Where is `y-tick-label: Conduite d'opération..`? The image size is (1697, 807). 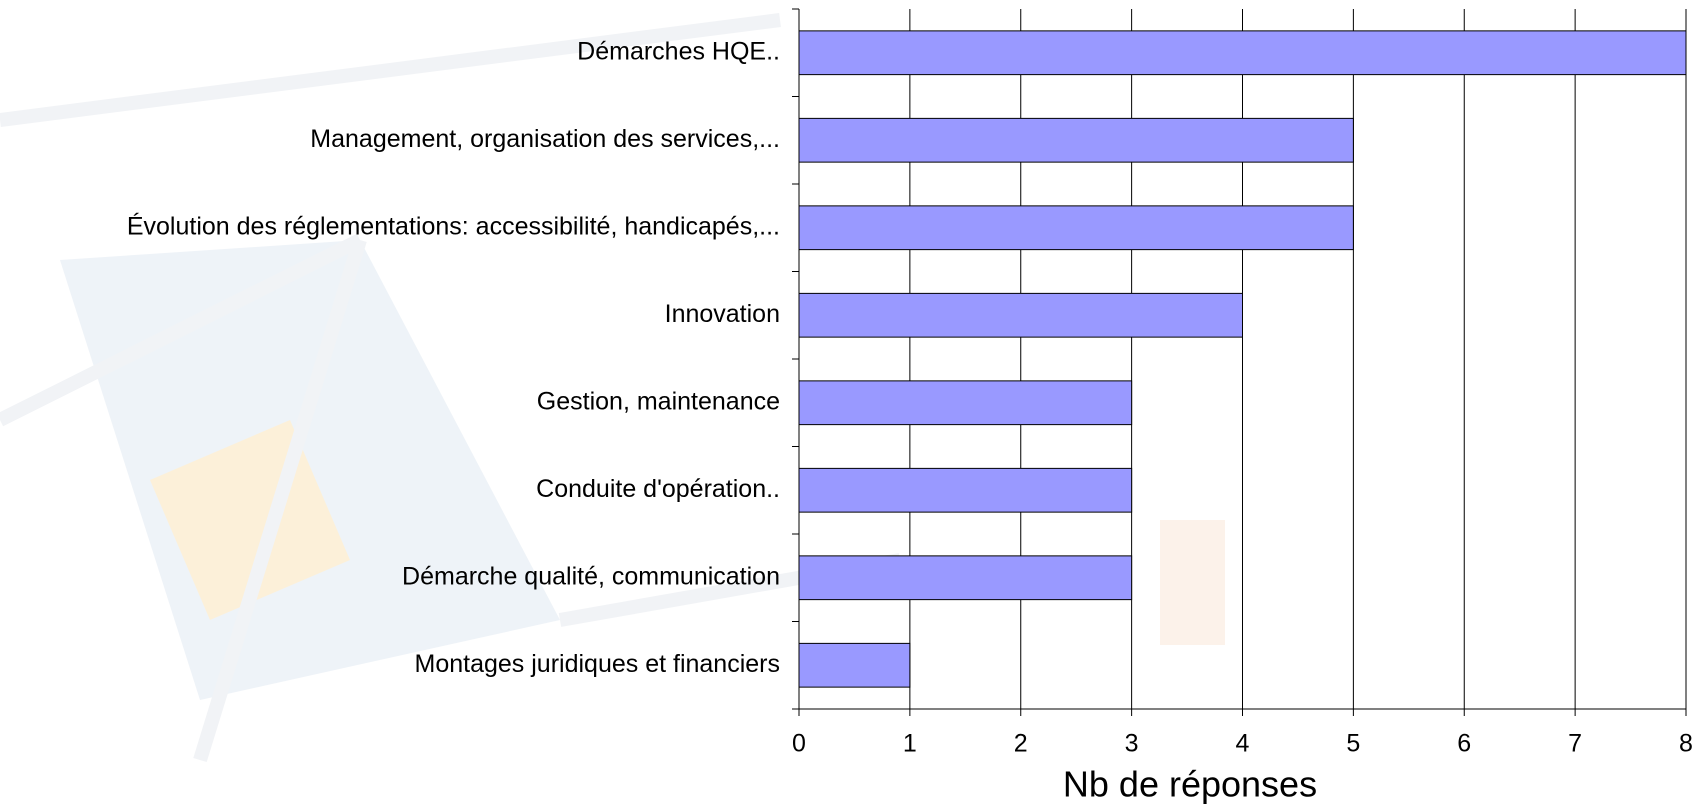 y-tick-label: Conduite d'opération.. is located at coordinates (658, 489).